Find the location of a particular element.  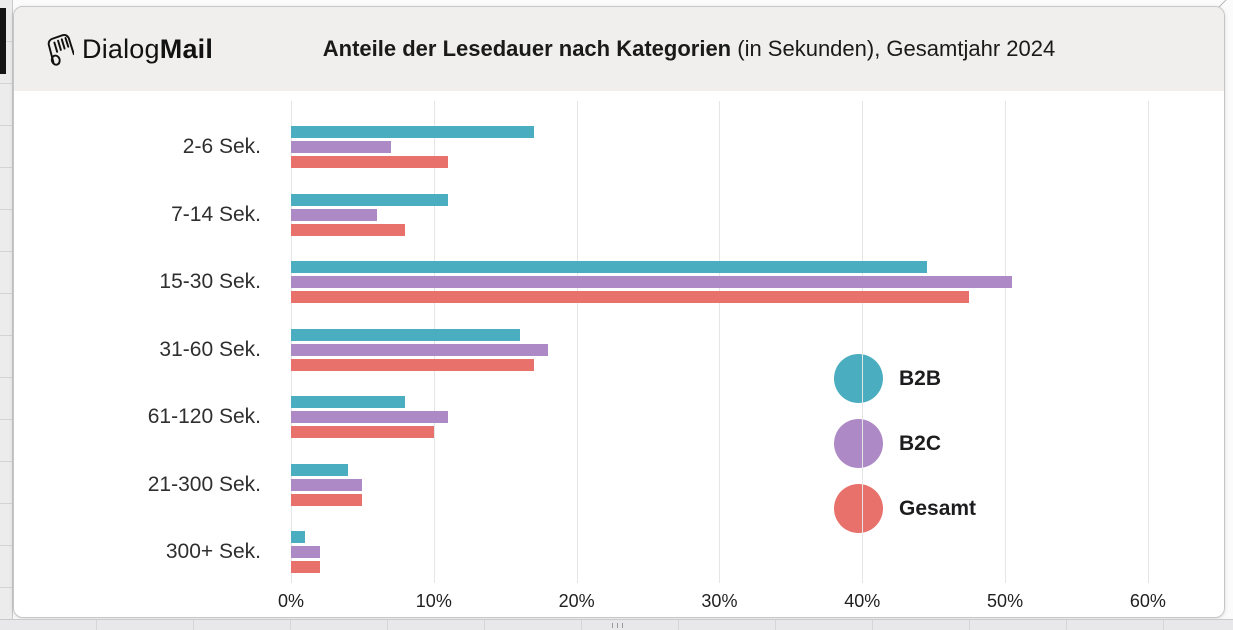

x-axis-tick-label: 0% is located at coordinates (291, 601).